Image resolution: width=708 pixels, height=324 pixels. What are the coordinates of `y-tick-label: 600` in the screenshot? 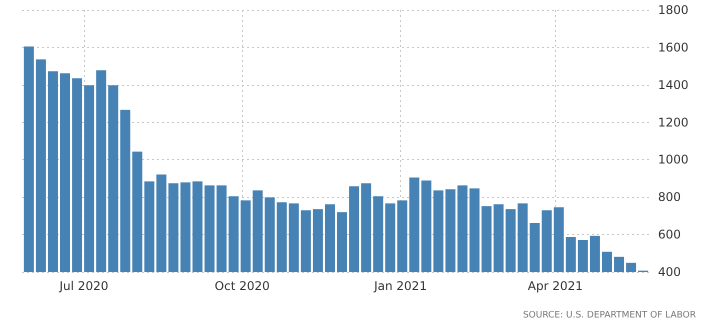 It's located at (669, 235).